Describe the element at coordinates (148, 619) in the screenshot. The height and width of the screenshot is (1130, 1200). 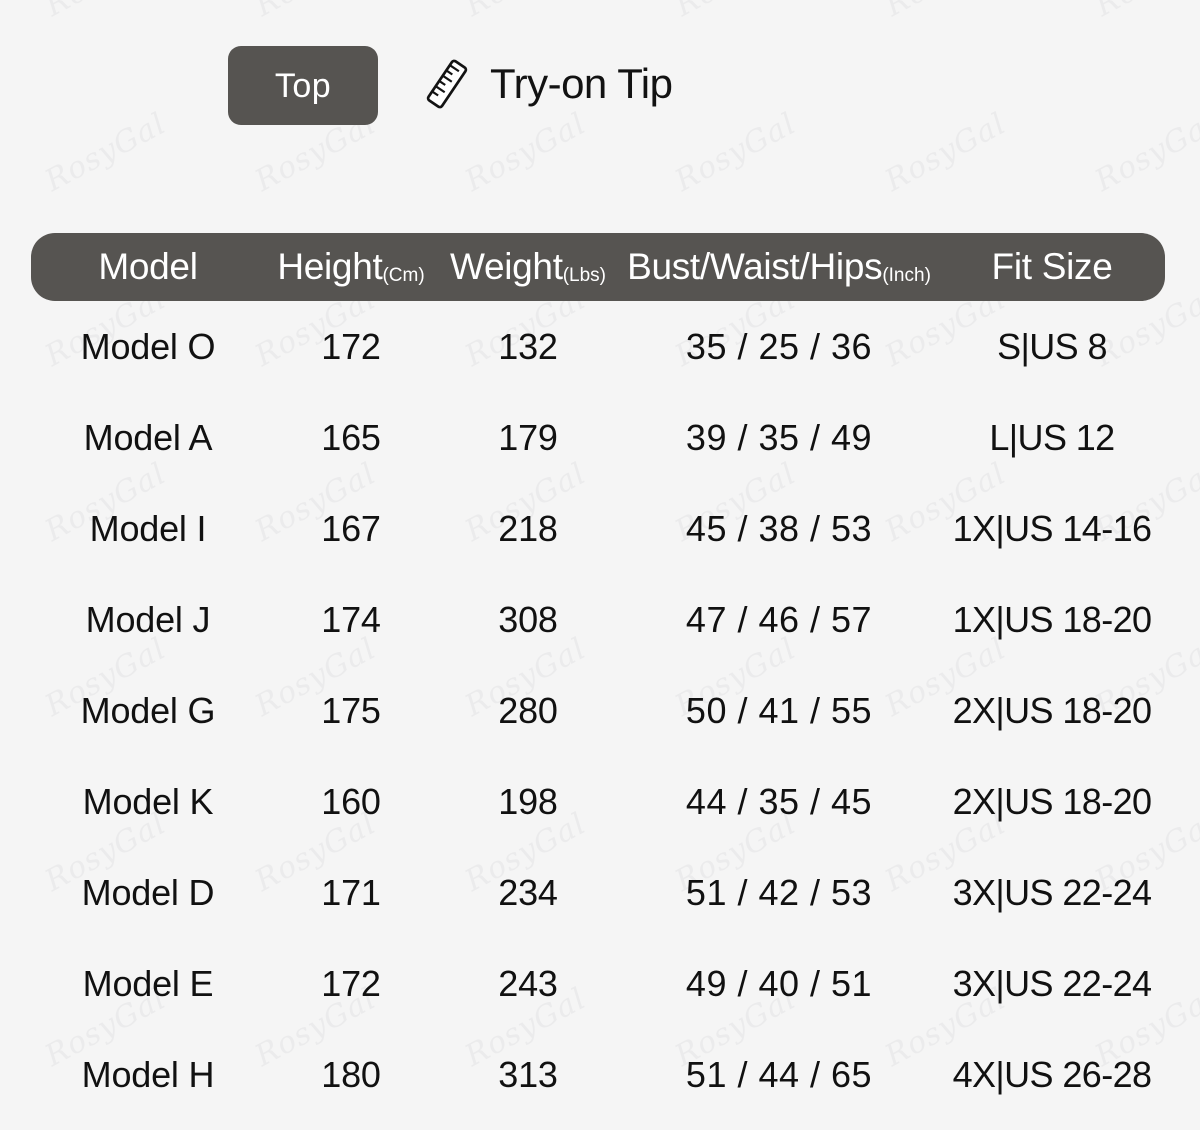
I see `cell-model: Model J` at that location.